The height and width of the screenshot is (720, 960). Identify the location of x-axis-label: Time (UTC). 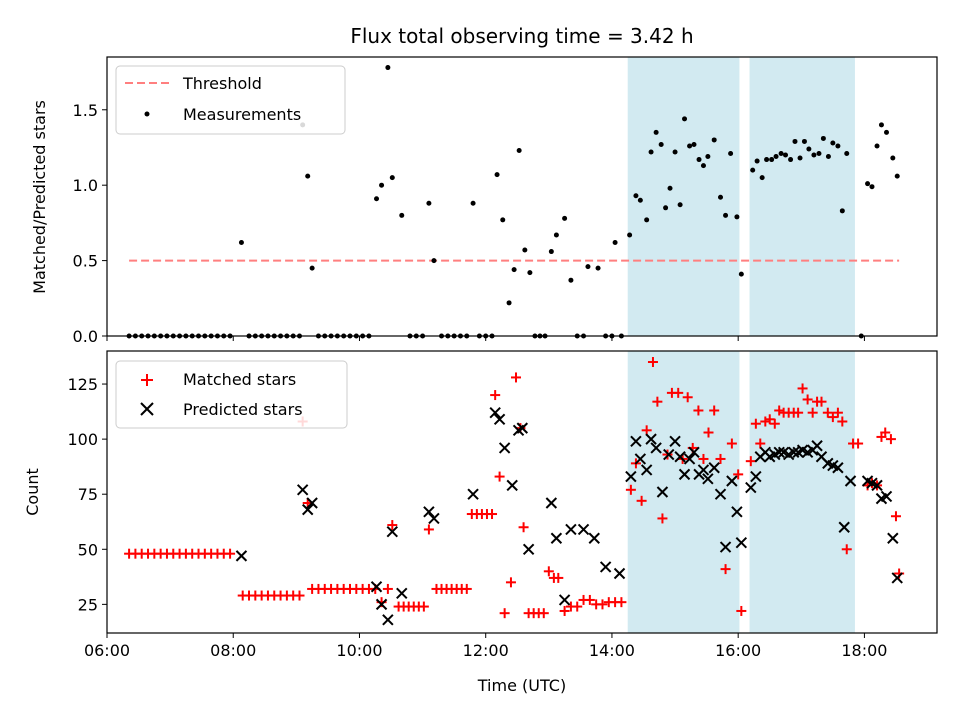
(521, 685).